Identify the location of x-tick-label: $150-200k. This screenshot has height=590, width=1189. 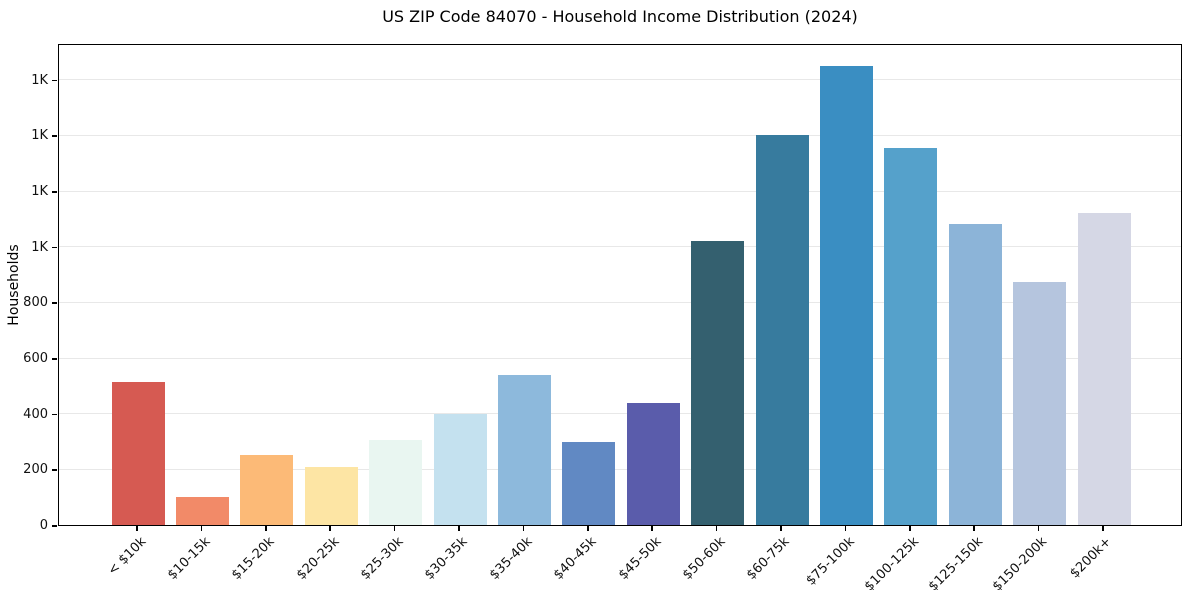
(1020, 562).